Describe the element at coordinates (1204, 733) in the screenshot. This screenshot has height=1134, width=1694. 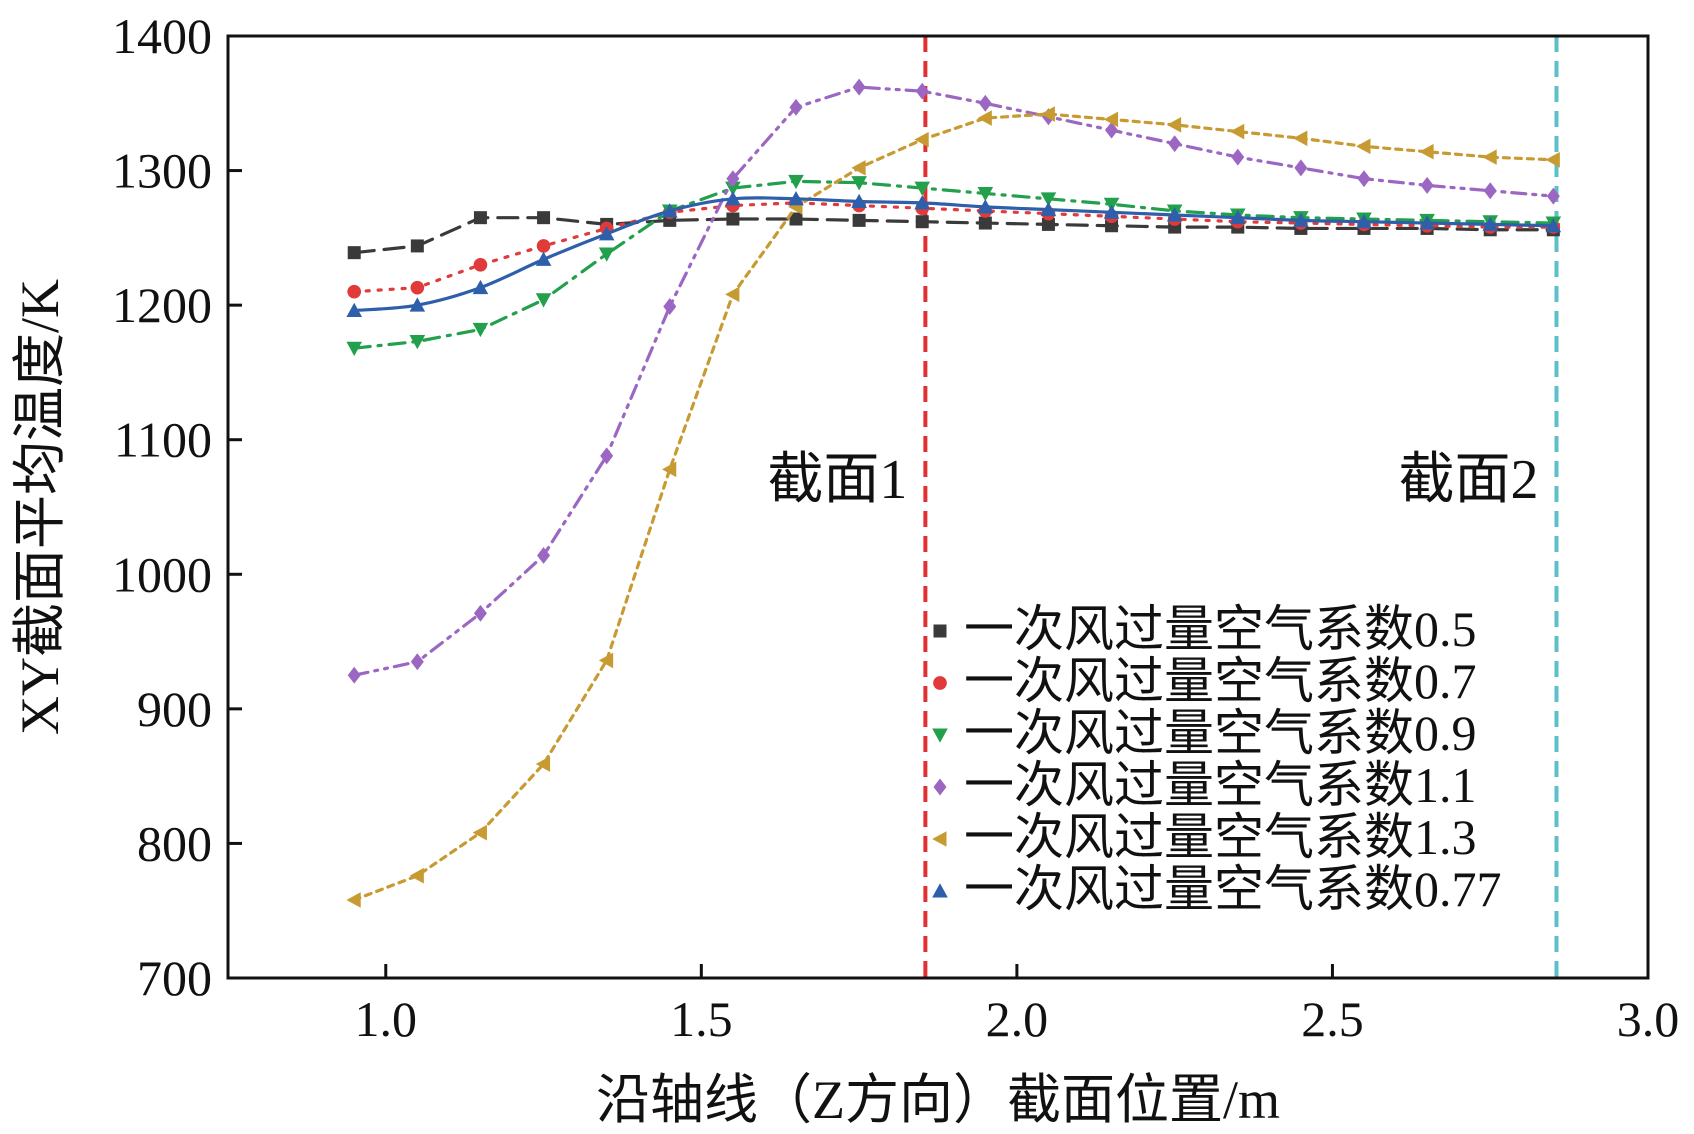
I see `legend-item: 一次风过量空气系数0.9` at that location.